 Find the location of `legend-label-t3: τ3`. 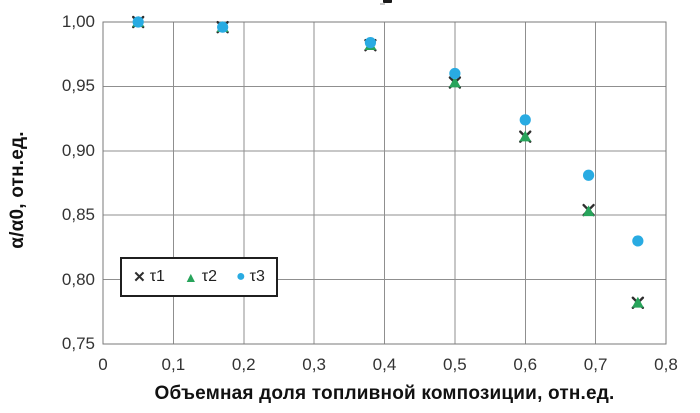

legend-label-t3: τ3 is located at coordinates (257, 276).